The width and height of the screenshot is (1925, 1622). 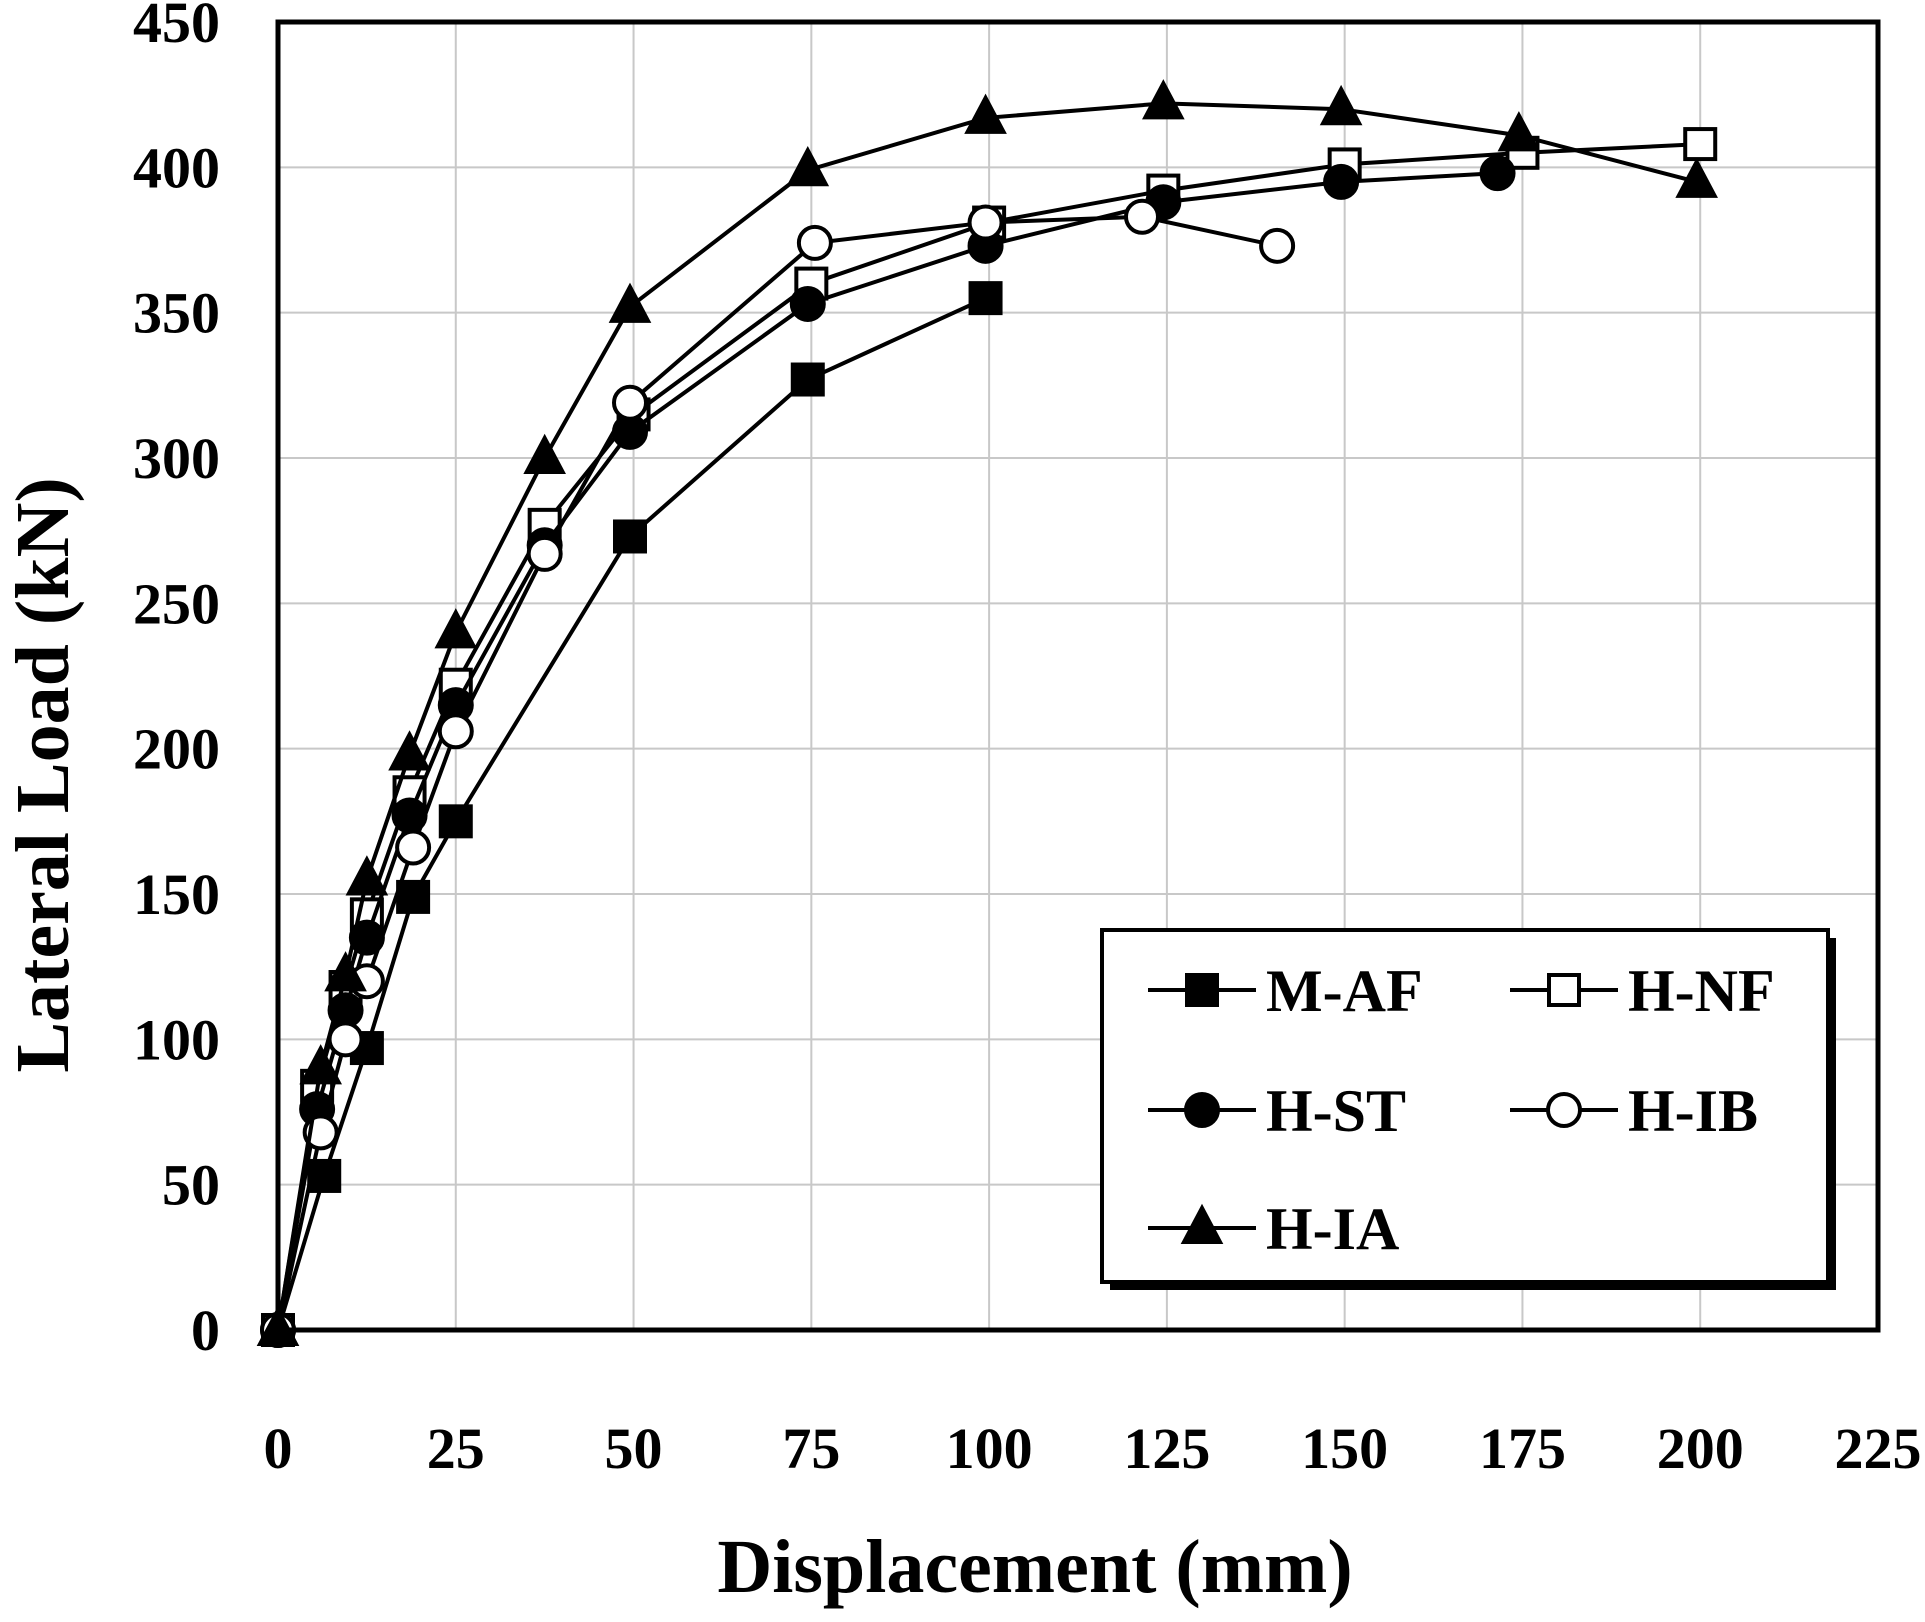 I want to click on legend-marker-h-nf, so click(x=1564, y=990).